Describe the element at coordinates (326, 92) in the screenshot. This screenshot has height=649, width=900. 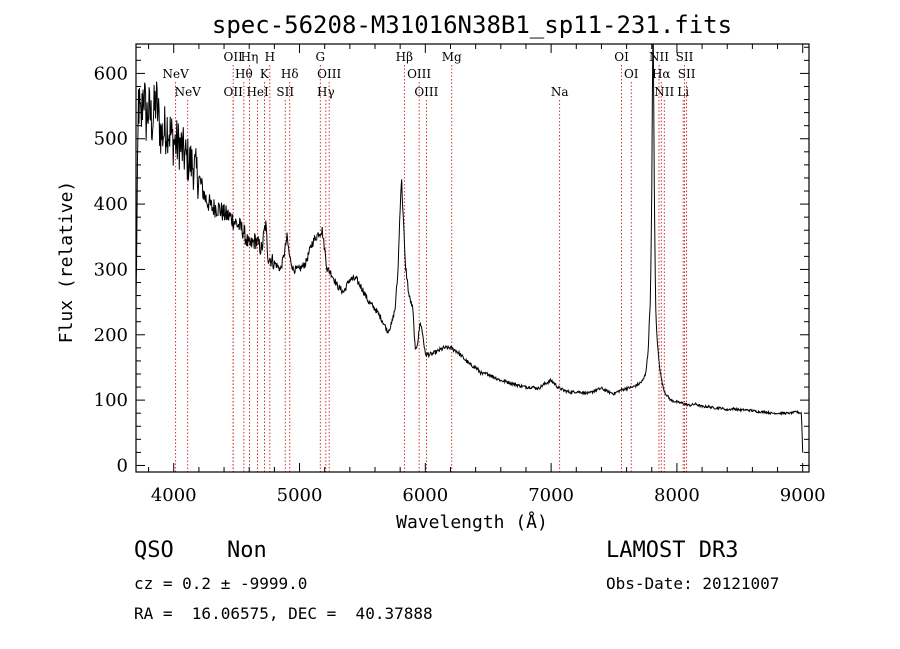
I see `emission-line-label: Hγ` at that location.